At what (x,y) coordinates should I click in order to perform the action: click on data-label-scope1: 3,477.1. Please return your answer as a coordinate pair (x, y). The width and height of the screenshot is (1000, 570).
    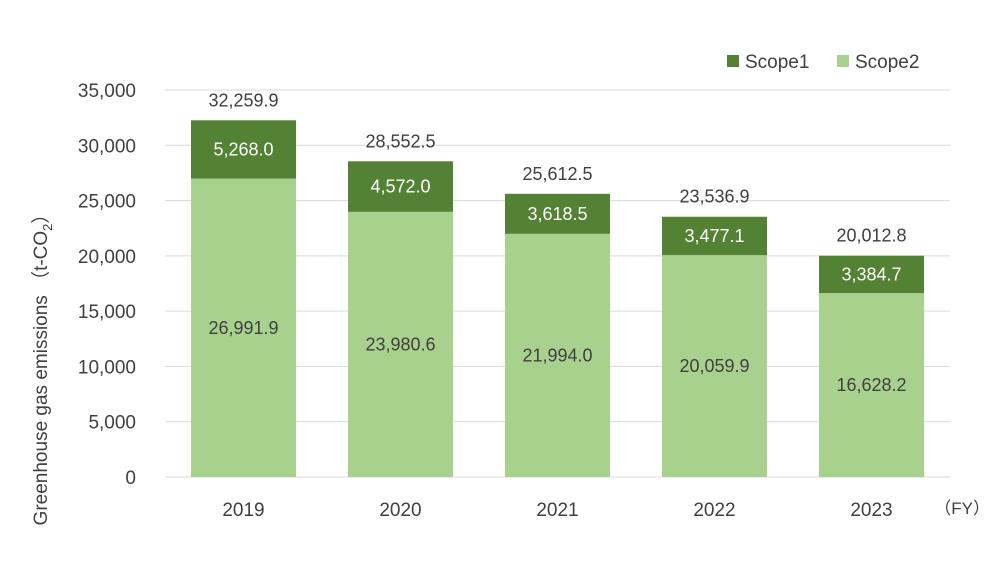
    Looking at the image, I should click on (714, 236).